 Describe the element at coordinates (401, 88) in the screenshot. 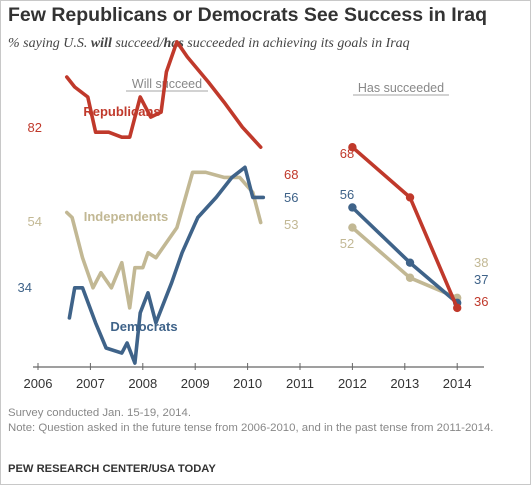

I see `panel-header: Has succeeded` at that location.